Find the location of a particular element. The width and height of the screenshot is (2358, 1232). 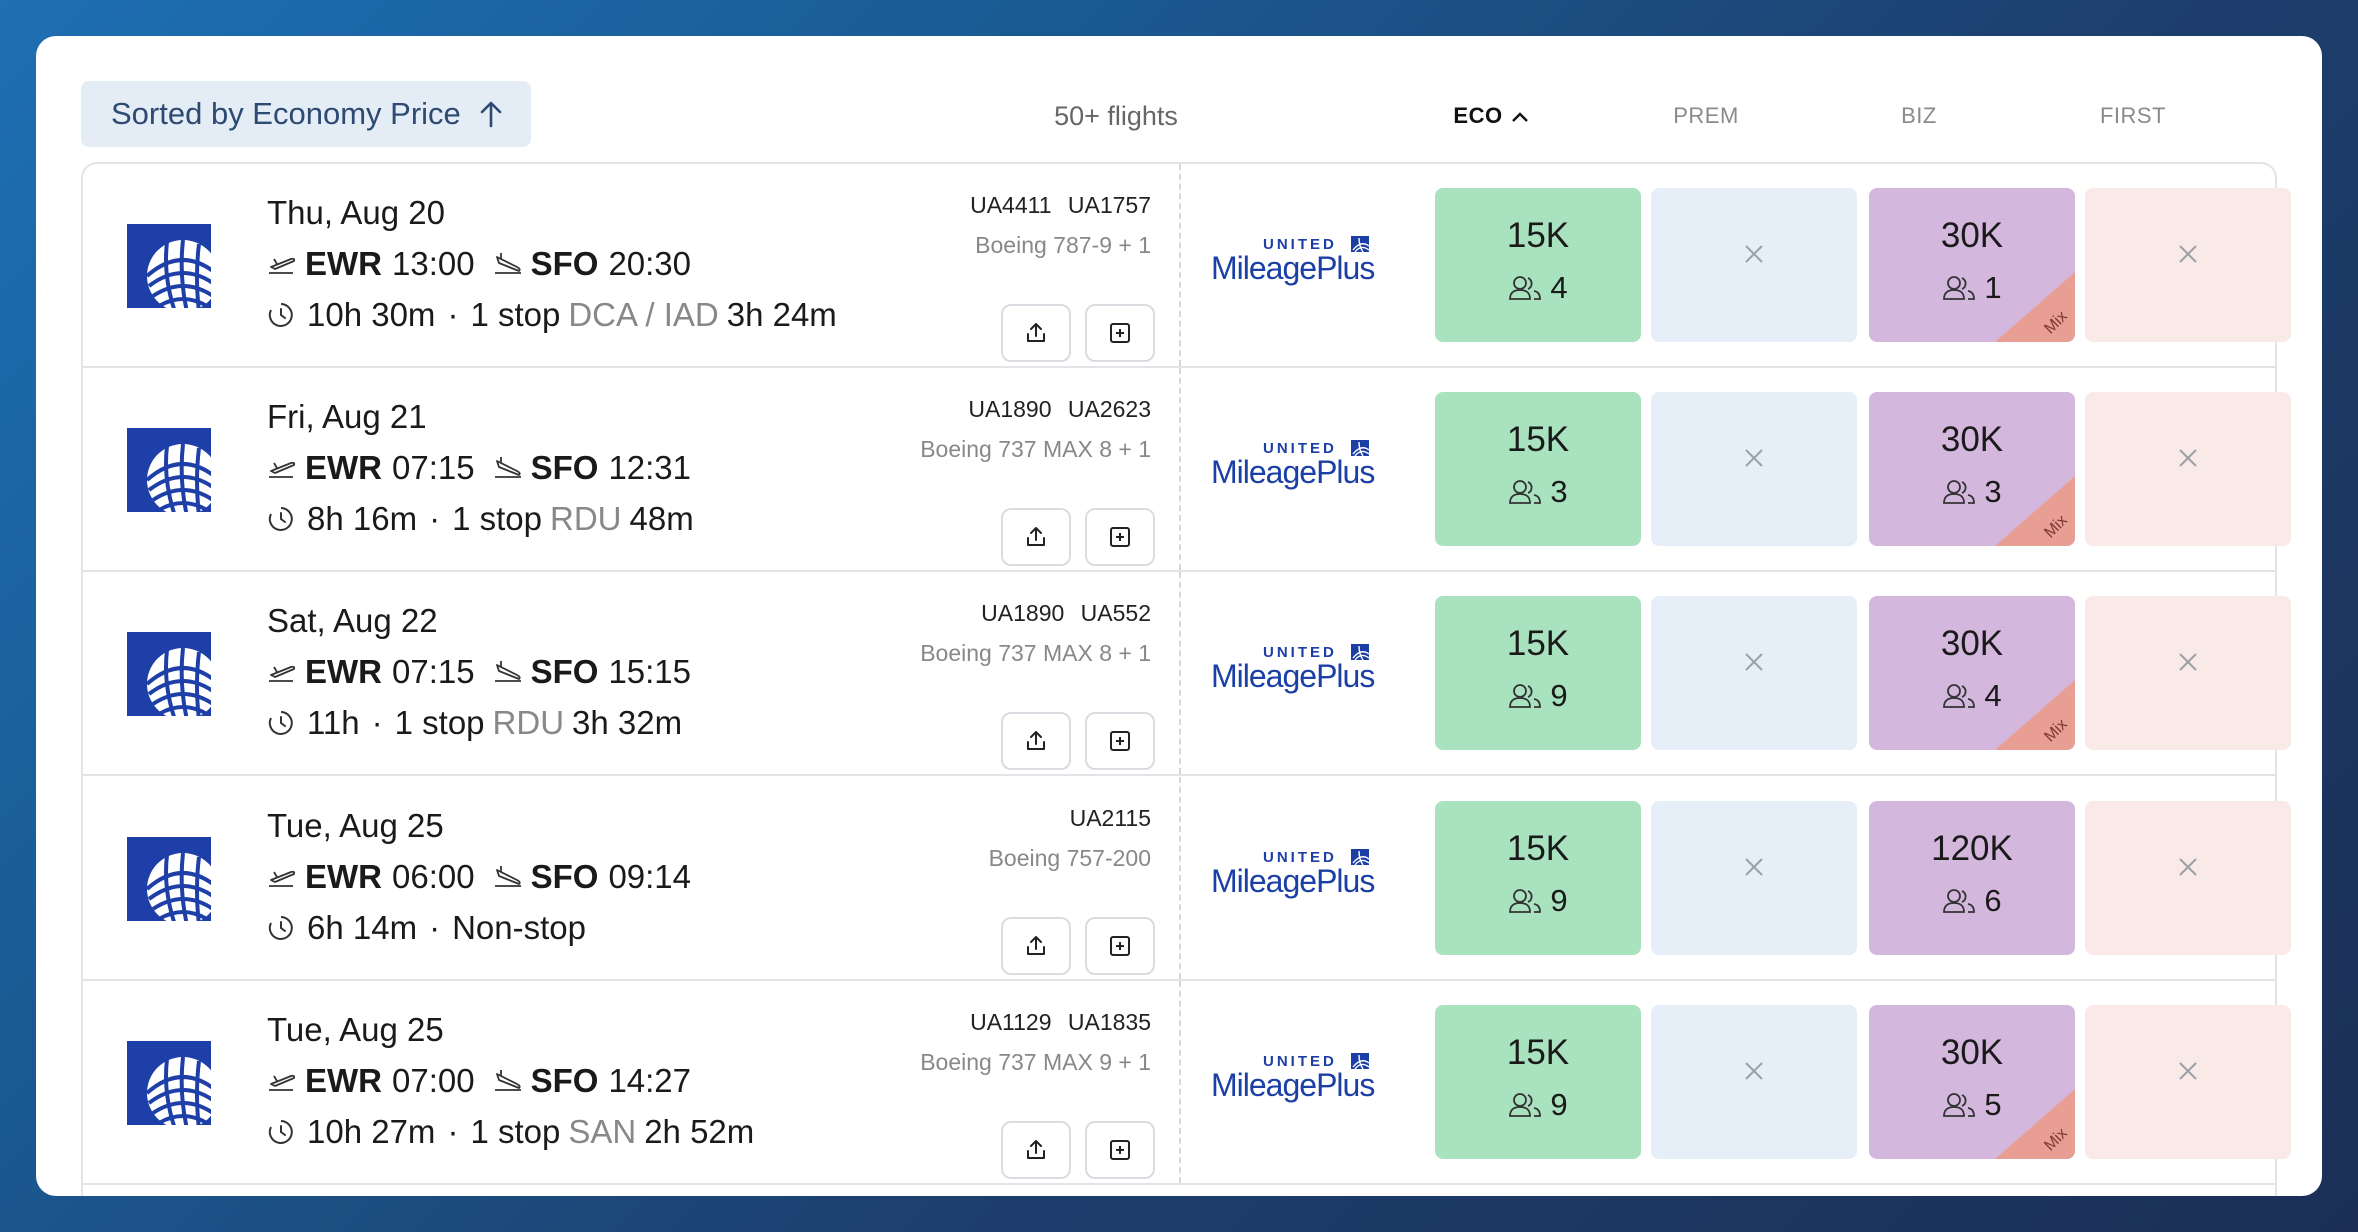

arrival-time: 12:31 is located at coordinates (650, 468).